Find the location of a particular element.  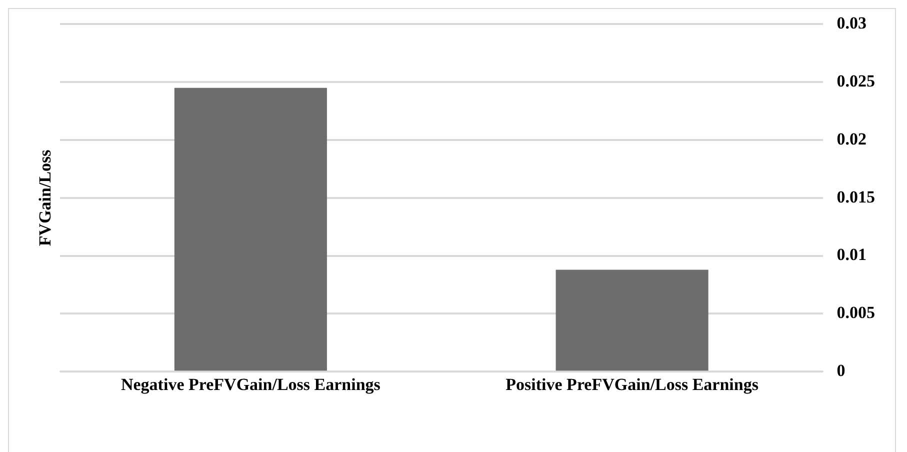

y-tick-label: 0.015 is located at coordinates (855, 196).